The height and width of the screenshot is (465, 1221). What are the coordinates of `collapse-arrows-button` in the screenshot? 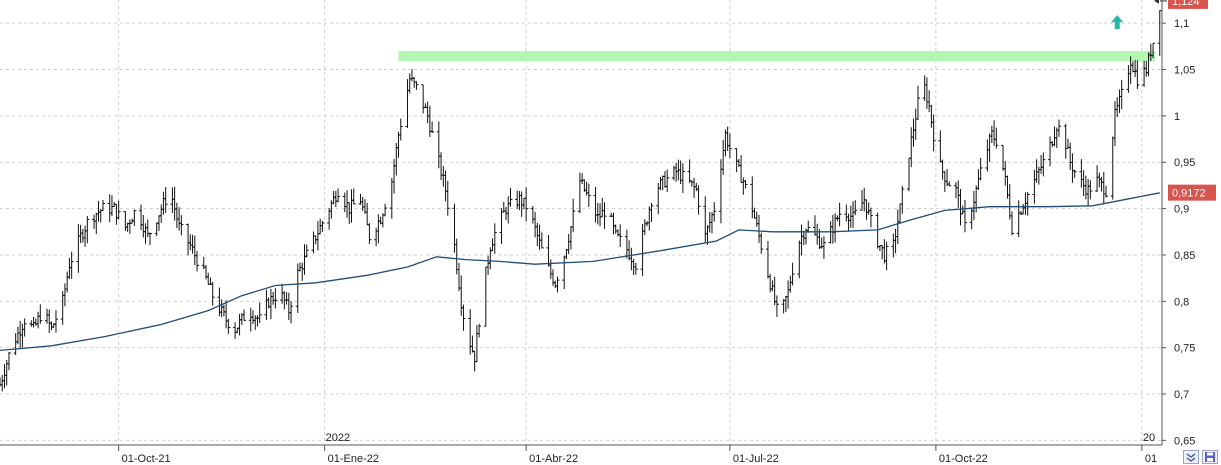 It's located at (1191, 457).